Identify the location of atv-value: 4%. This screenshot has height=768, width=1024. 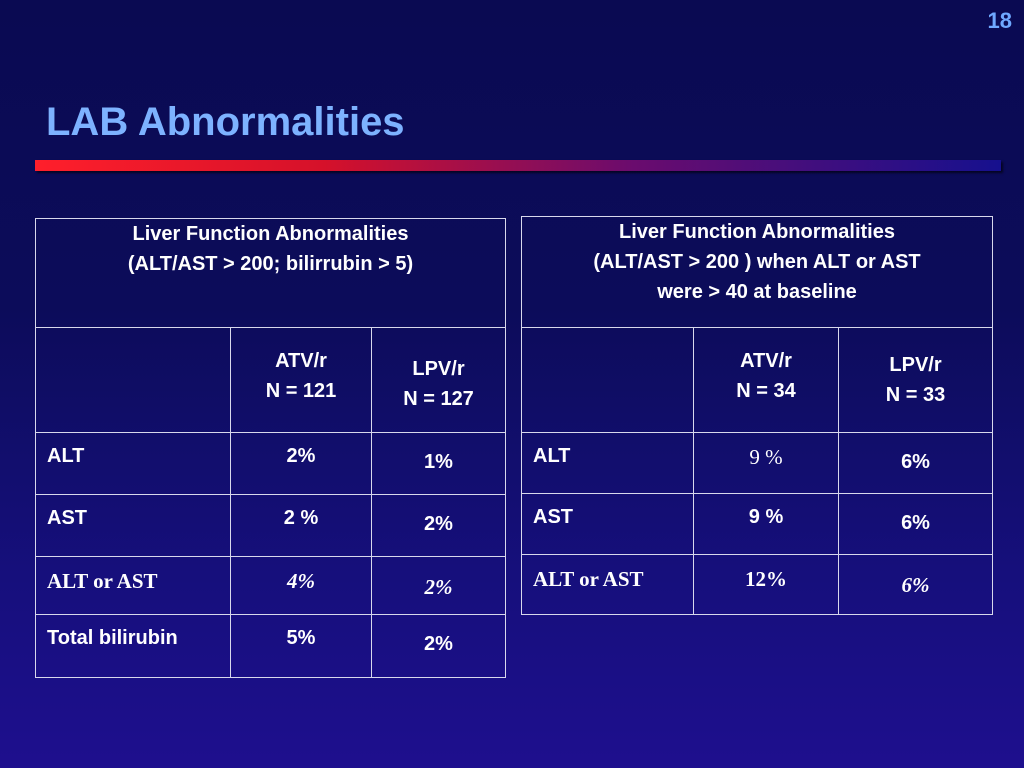
(301, 585).